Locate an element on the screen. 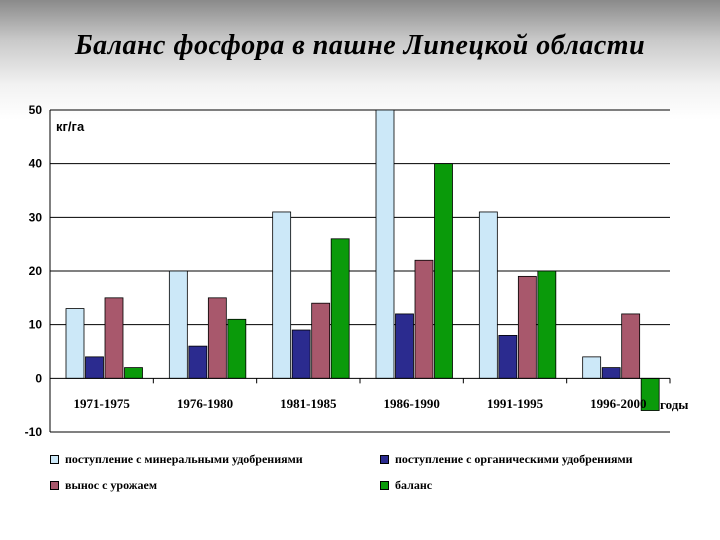 The height and width of the screenshot is (540, 720). legend-label: поступление с минеральными удобрениями is located at coordinates (184, 459).